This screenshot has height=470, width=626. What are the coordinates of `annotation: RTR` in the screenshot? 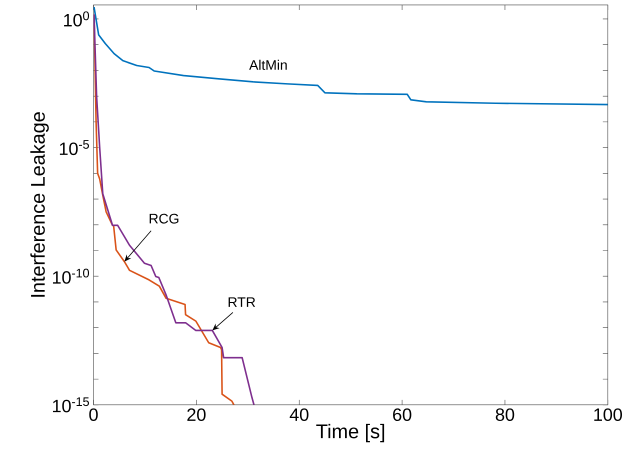 It's located at (242, 303).